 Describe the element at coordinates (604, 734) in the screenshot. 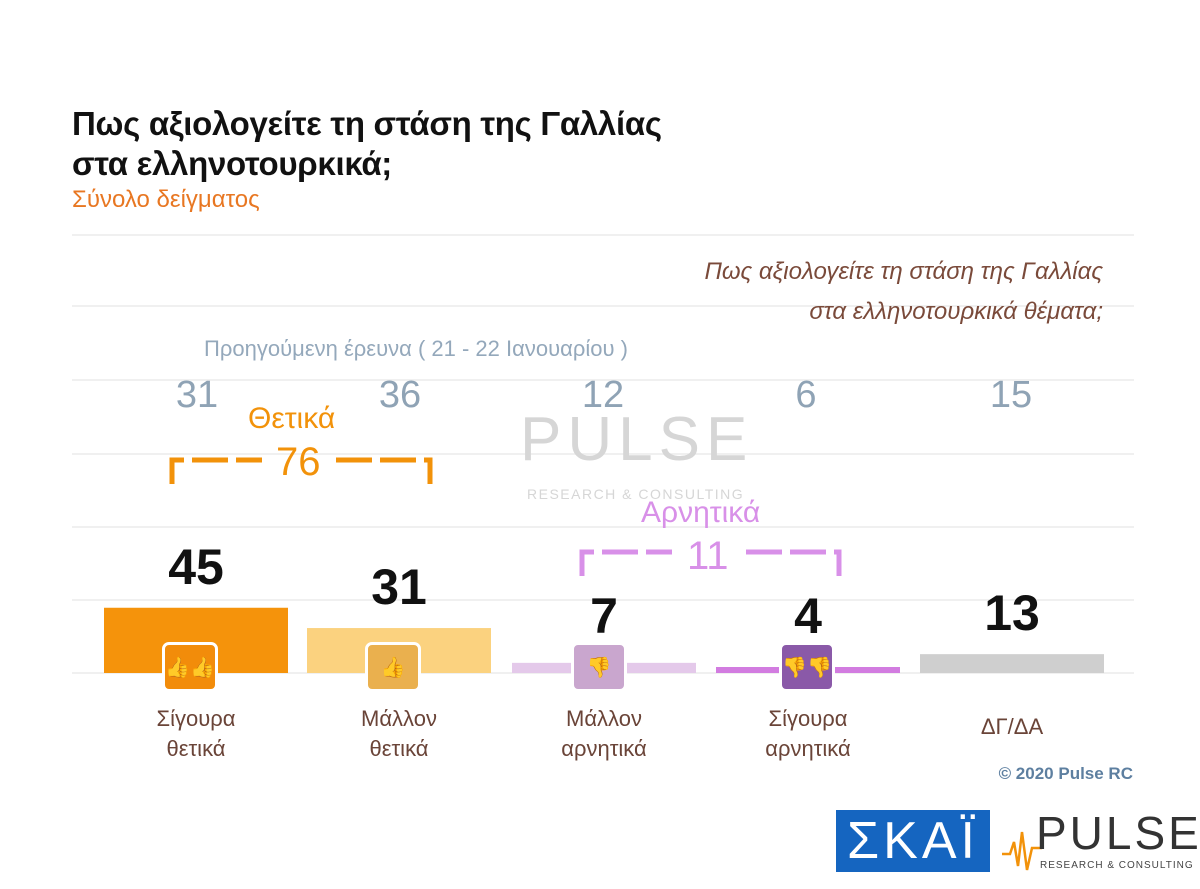

I see `category-label: Μάλλον αρνητικά` at that location.